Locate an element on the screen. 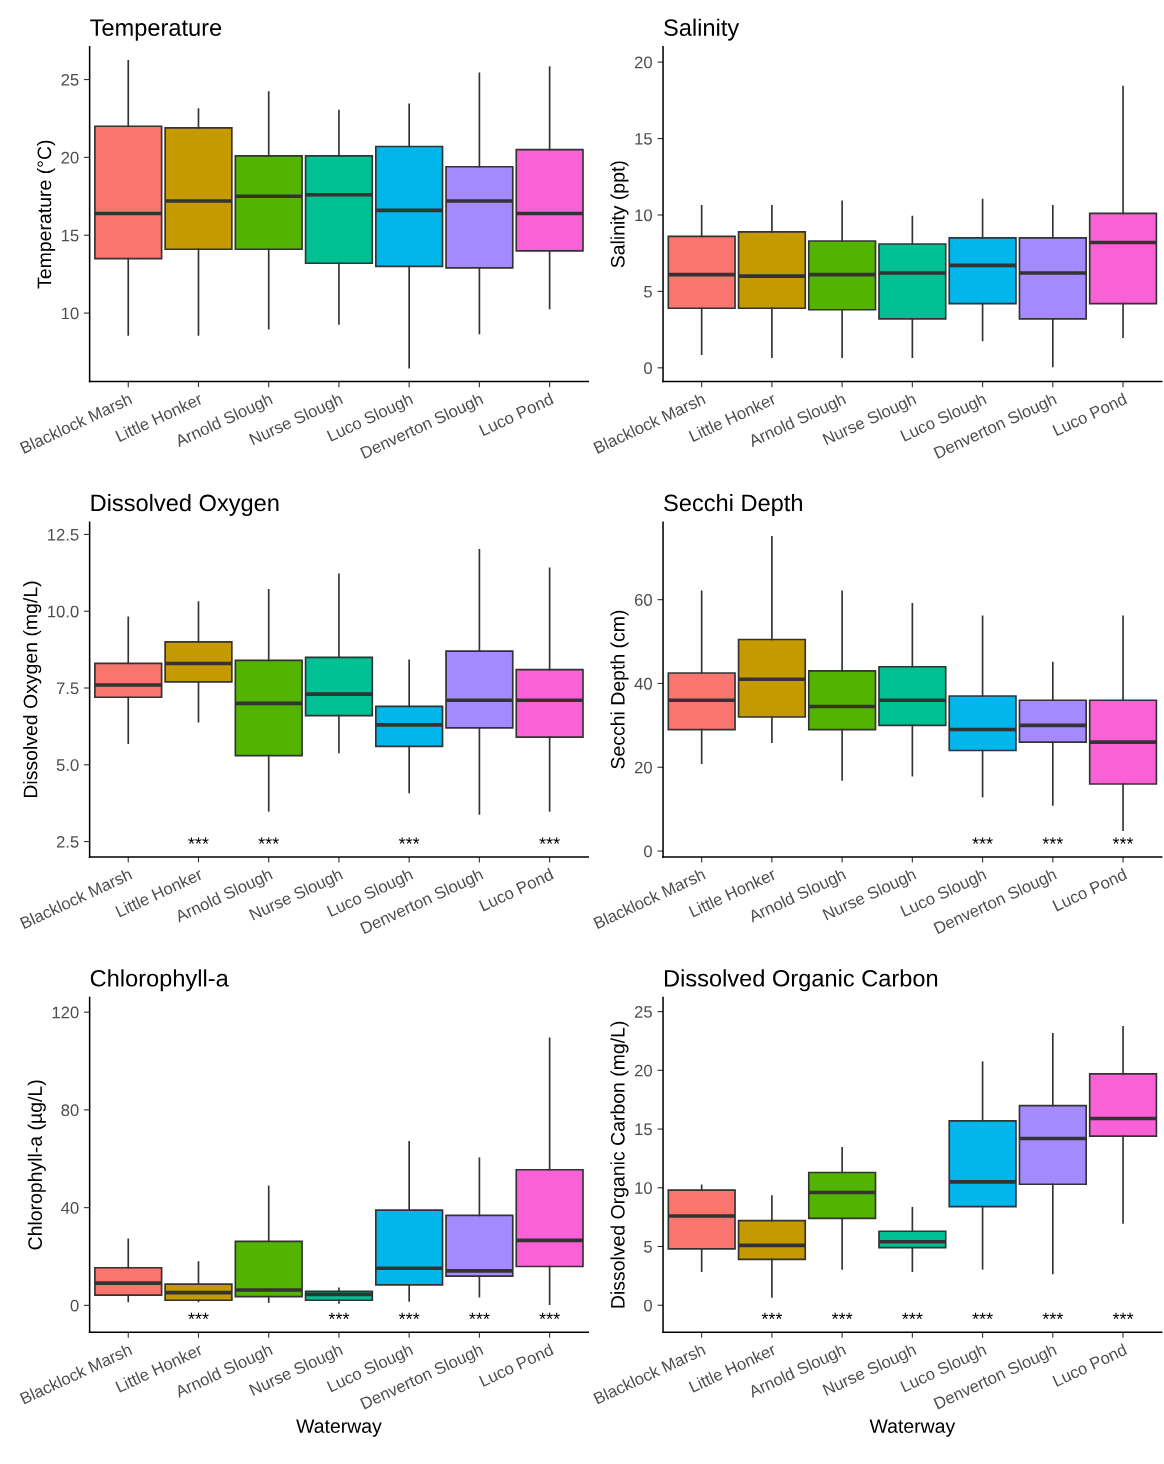 This screenshot has height=1464, width=1164. y-axis-title: Dissolved Organic Carbon (mg/L) is located at coordinates (619, 1164).